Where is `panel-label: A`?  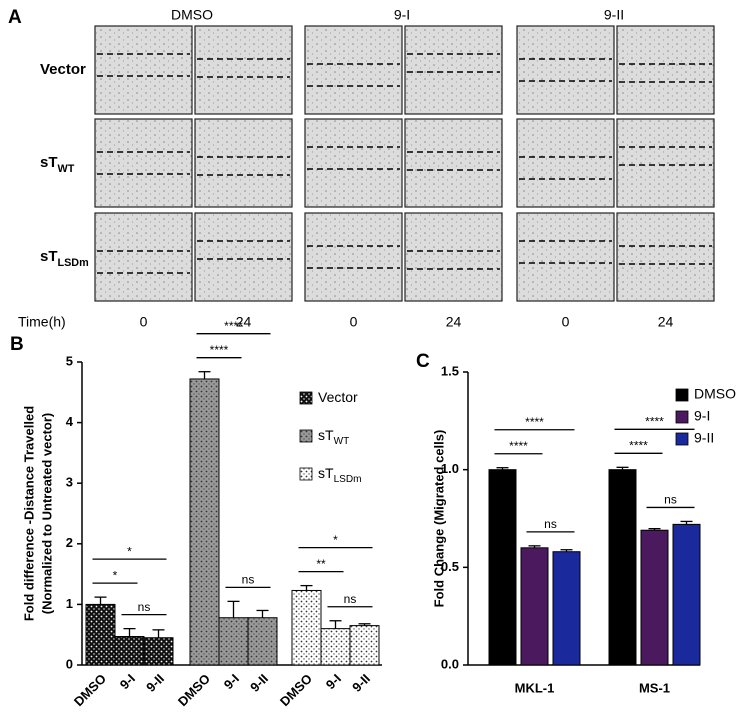 panel-label: A is located at coordinates (15, 17).